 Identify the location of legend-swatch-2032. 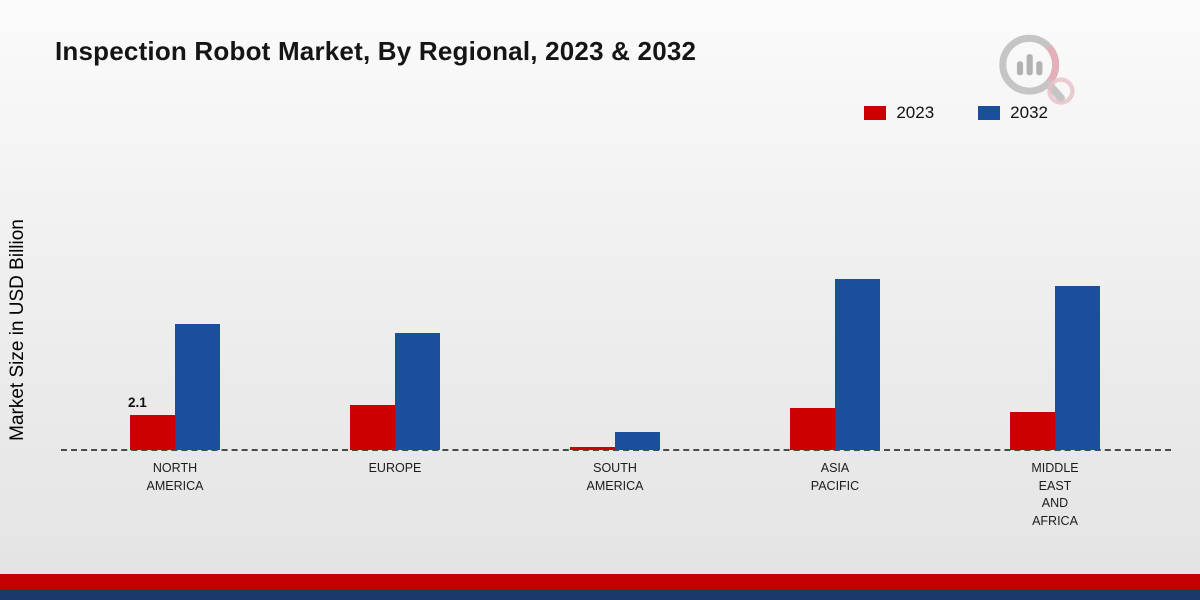
(989, 113).